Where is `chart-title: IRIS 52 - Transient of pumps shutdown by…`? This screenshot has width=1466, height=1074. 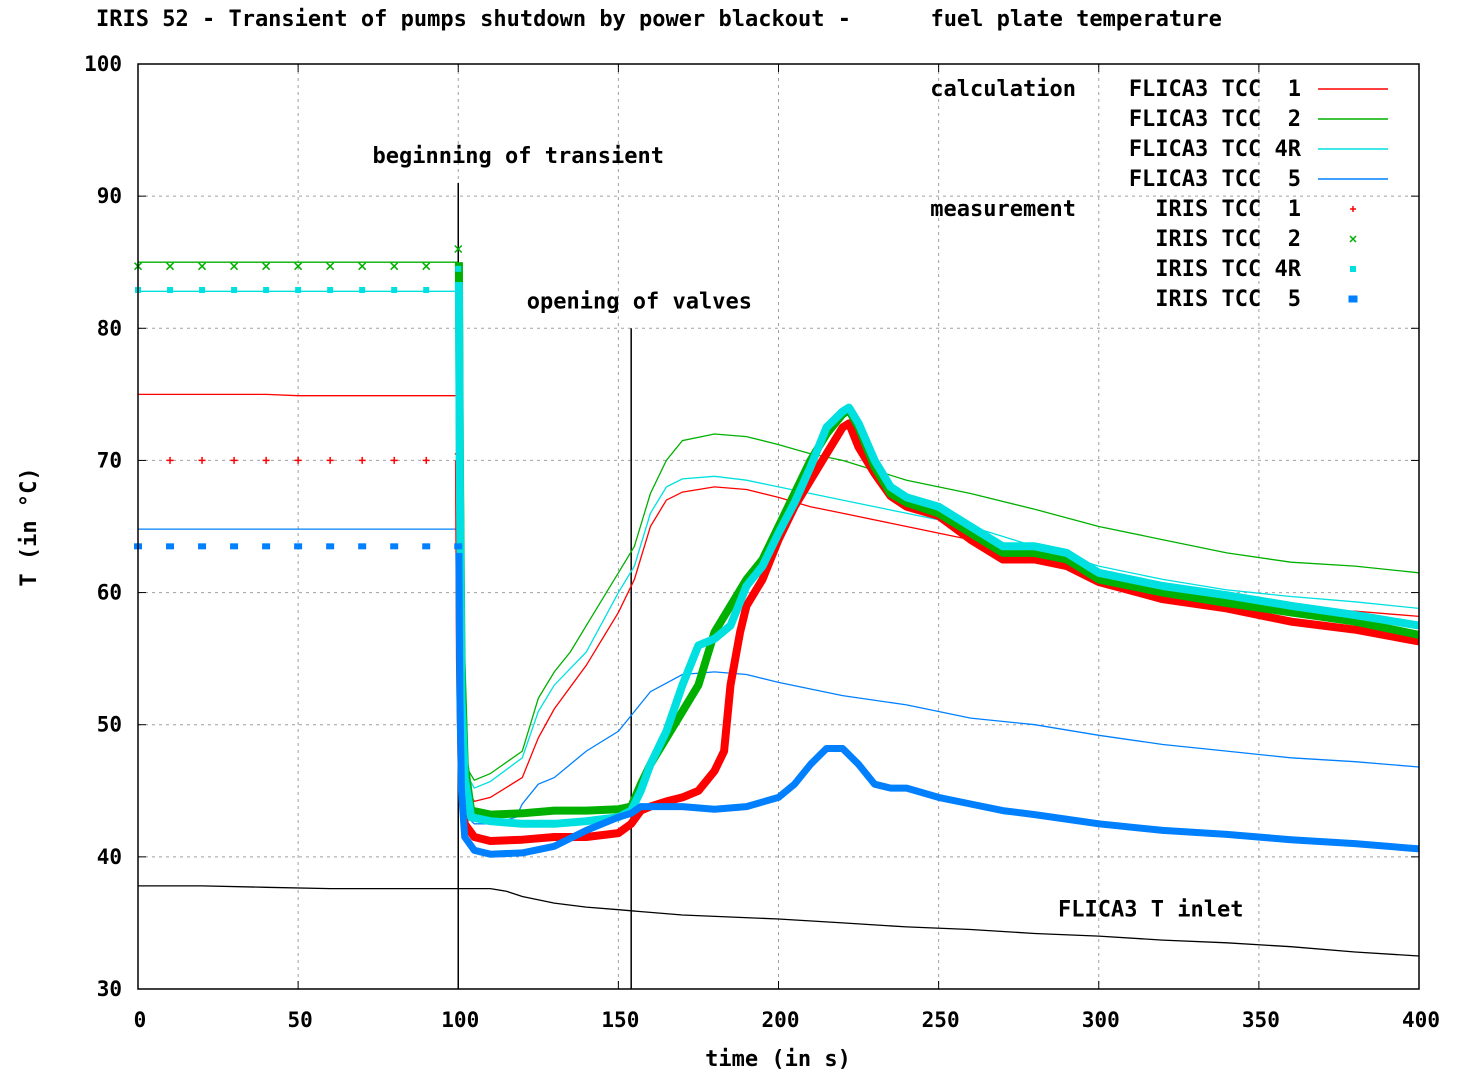 chart-title: IRIS 52 - Transient of pumps shutdown by… is located at coordinates (659, 19).